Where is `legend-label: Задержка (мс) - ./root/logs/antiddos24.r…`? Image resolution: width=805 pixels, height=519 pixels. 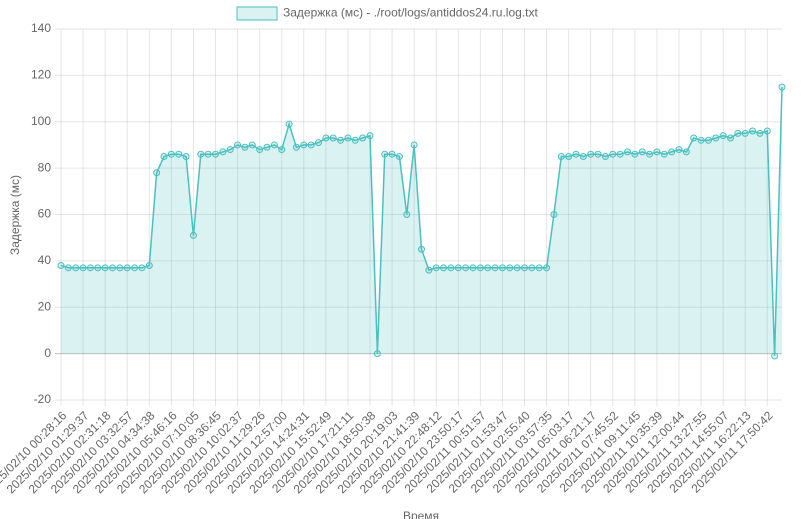 legend-label: Задержка (мс) - ./root/logs/antiddos24.r… is located at coordinates (410, 13).